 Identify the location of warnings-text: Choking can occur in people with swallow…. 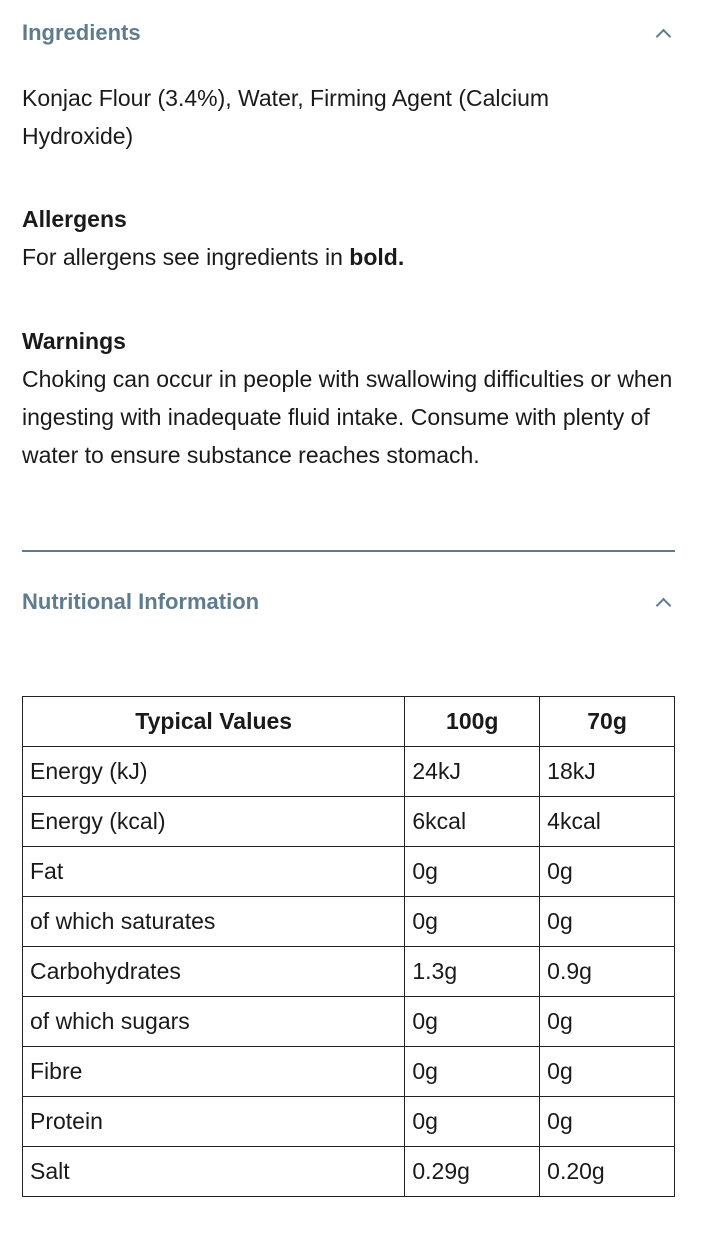
(347, 417).